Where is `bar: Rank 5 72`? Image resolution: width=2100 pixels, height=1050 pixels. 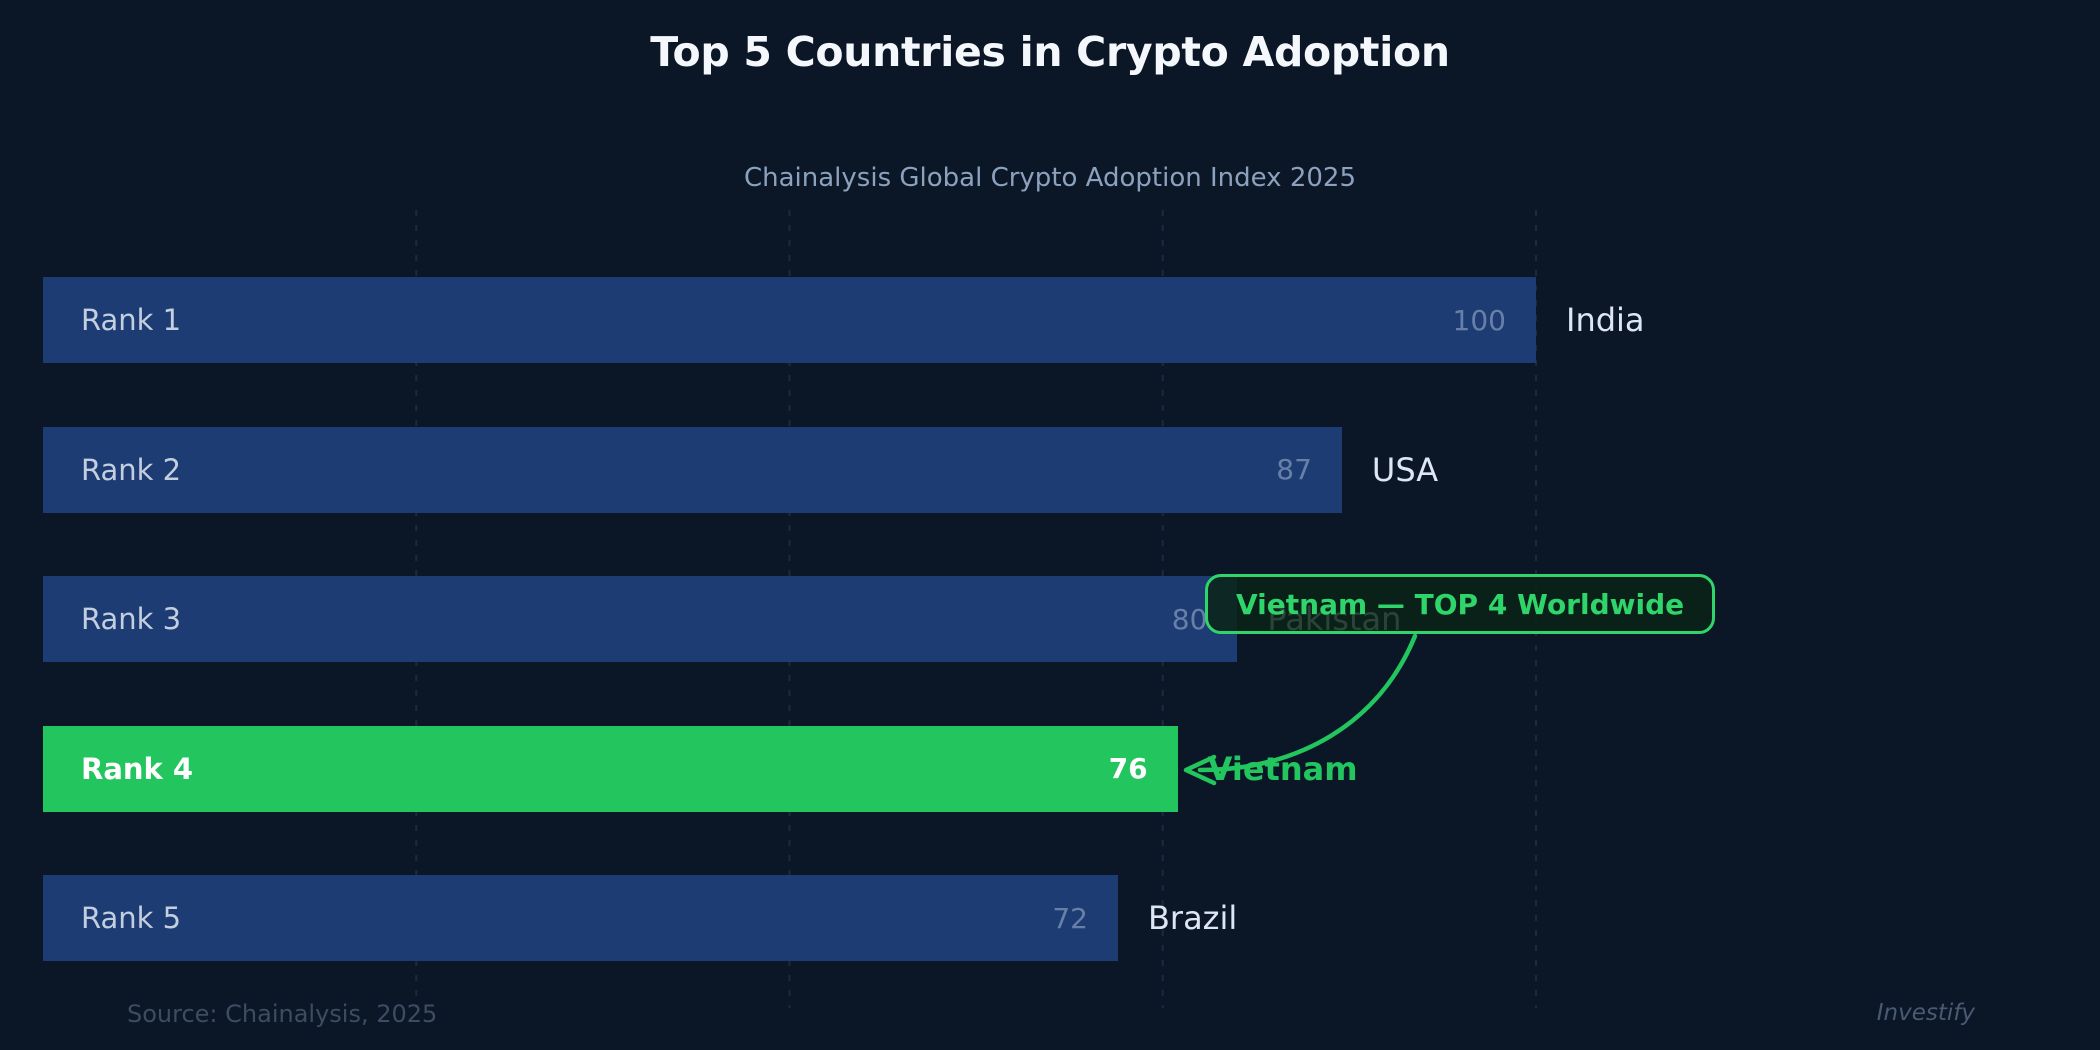
bar: Rank 5 72 is located at coordinates (580, 918).